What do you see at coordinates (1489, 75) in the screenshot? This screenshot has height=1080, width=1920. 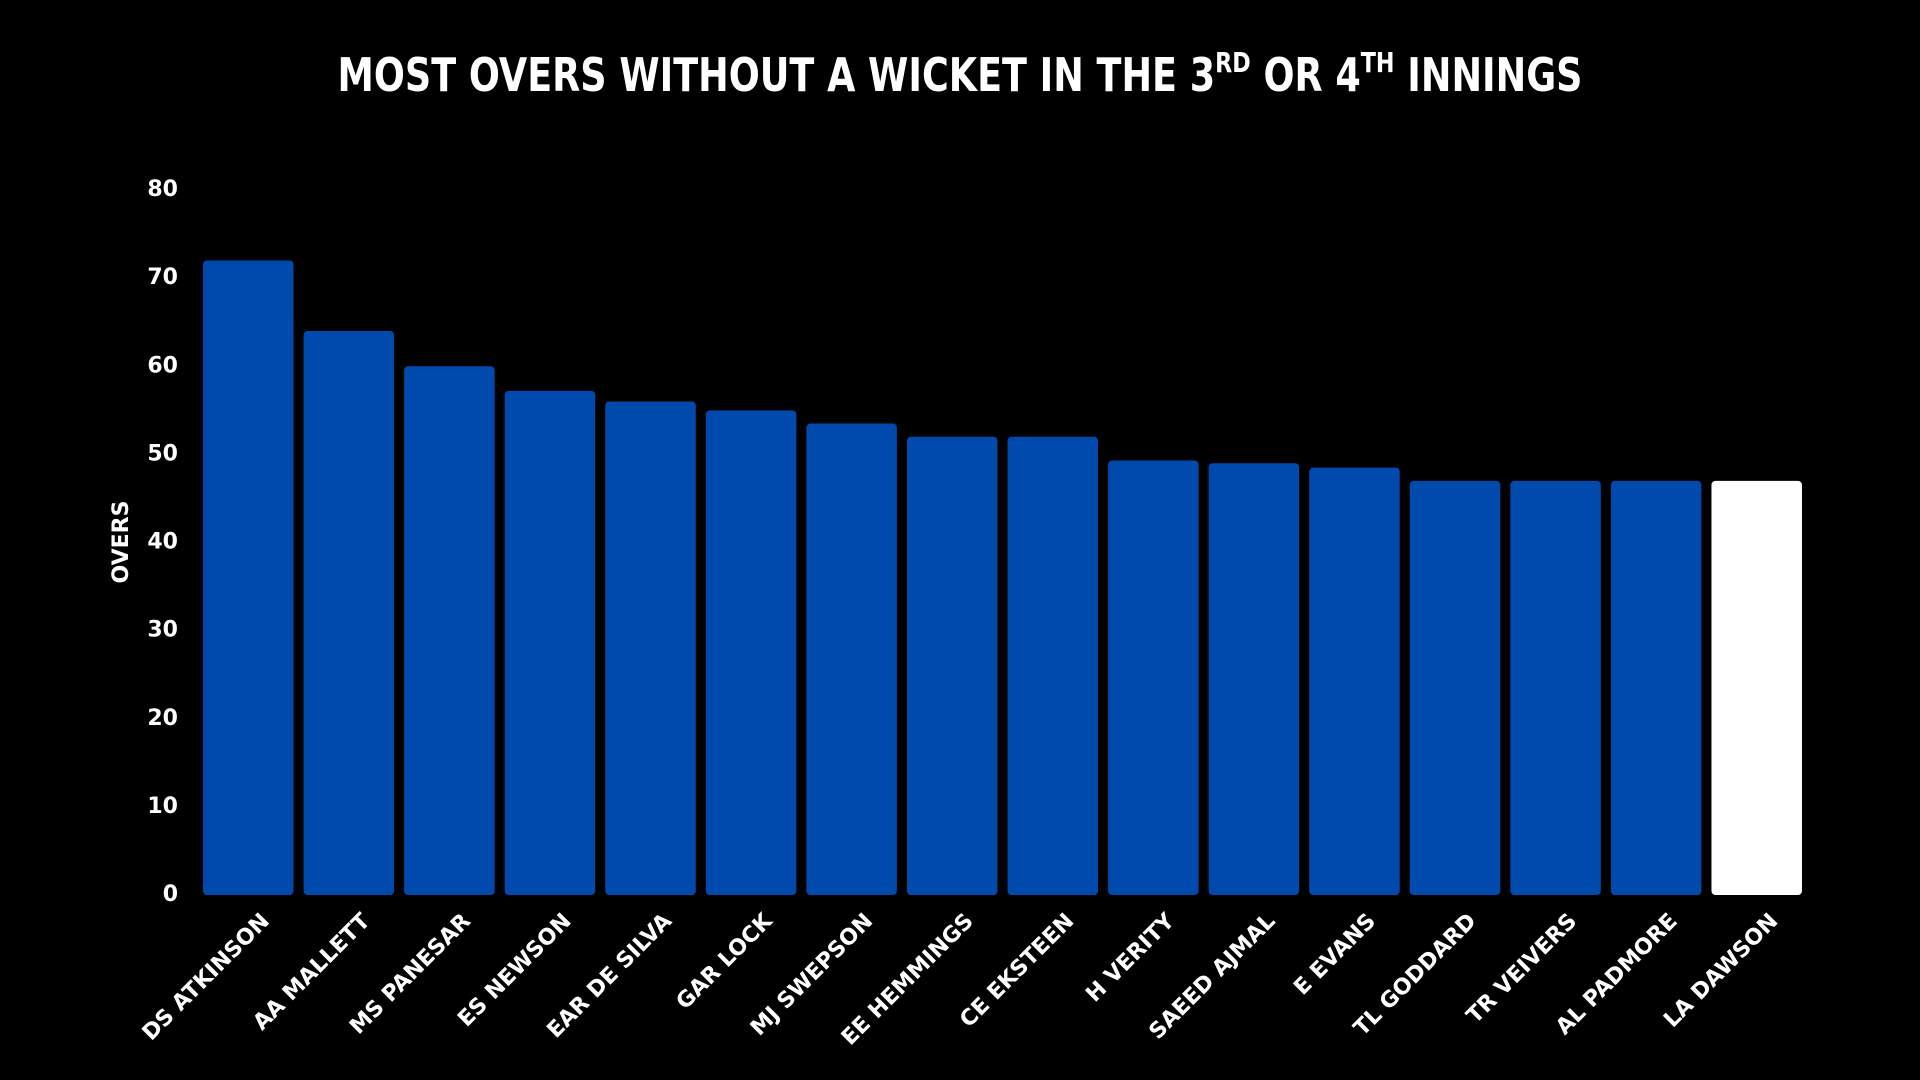 I see `title-part: INNINGS` at bounding box center [1489, 75].